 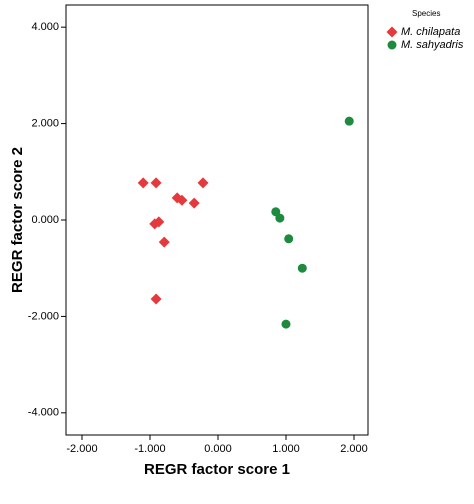 I want to click on legend-title: Species, so click(x=426, y=13).